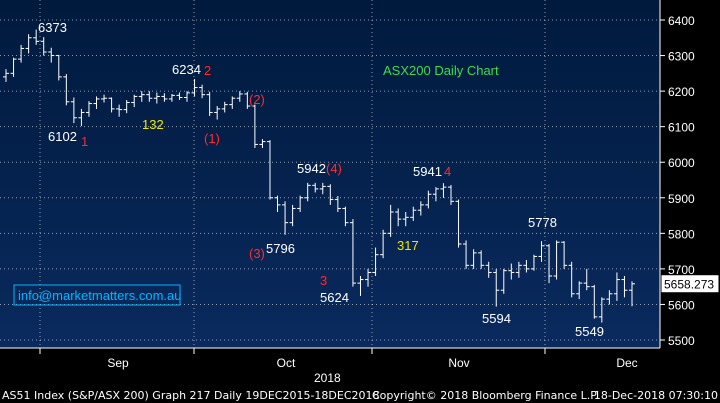 Image resolution: width=720 pixels, height=403 pixels. Describe the element at coordinates (97, 295) in the screenshot. I see `contact-box` at that location.